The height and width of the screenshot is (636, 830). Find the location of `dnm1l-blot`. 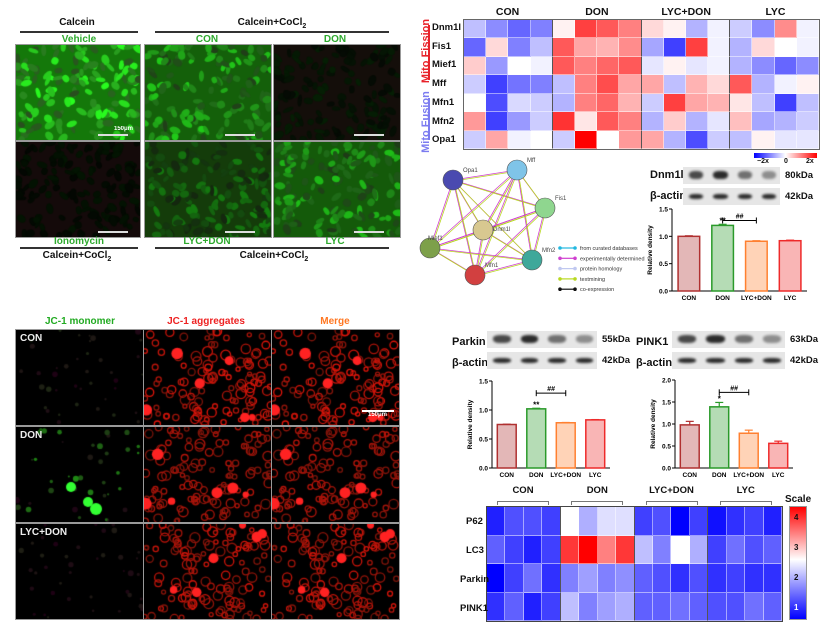

dnm1l-blot is located at coordinates (731, 175).